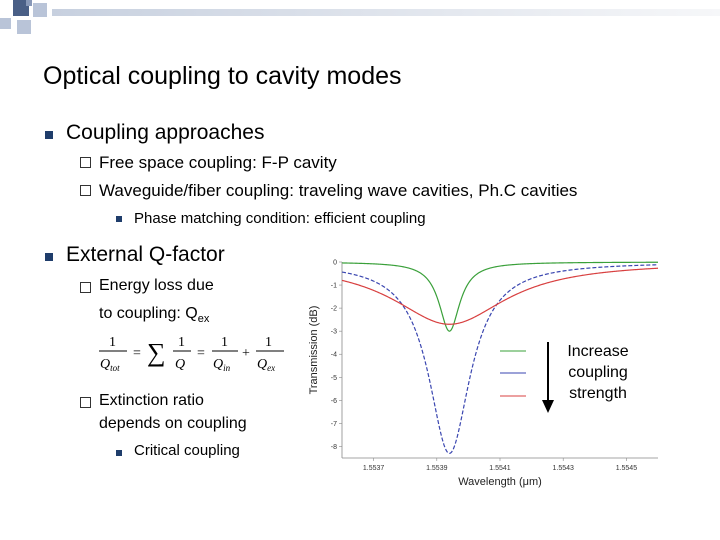 Image resolution: width=720 pixels, height=540 pixels. What do you see at coordinates (437, 468) in the screenshot?
I see `x-tick-label: 1.5539` at bounding box center [437, 468].